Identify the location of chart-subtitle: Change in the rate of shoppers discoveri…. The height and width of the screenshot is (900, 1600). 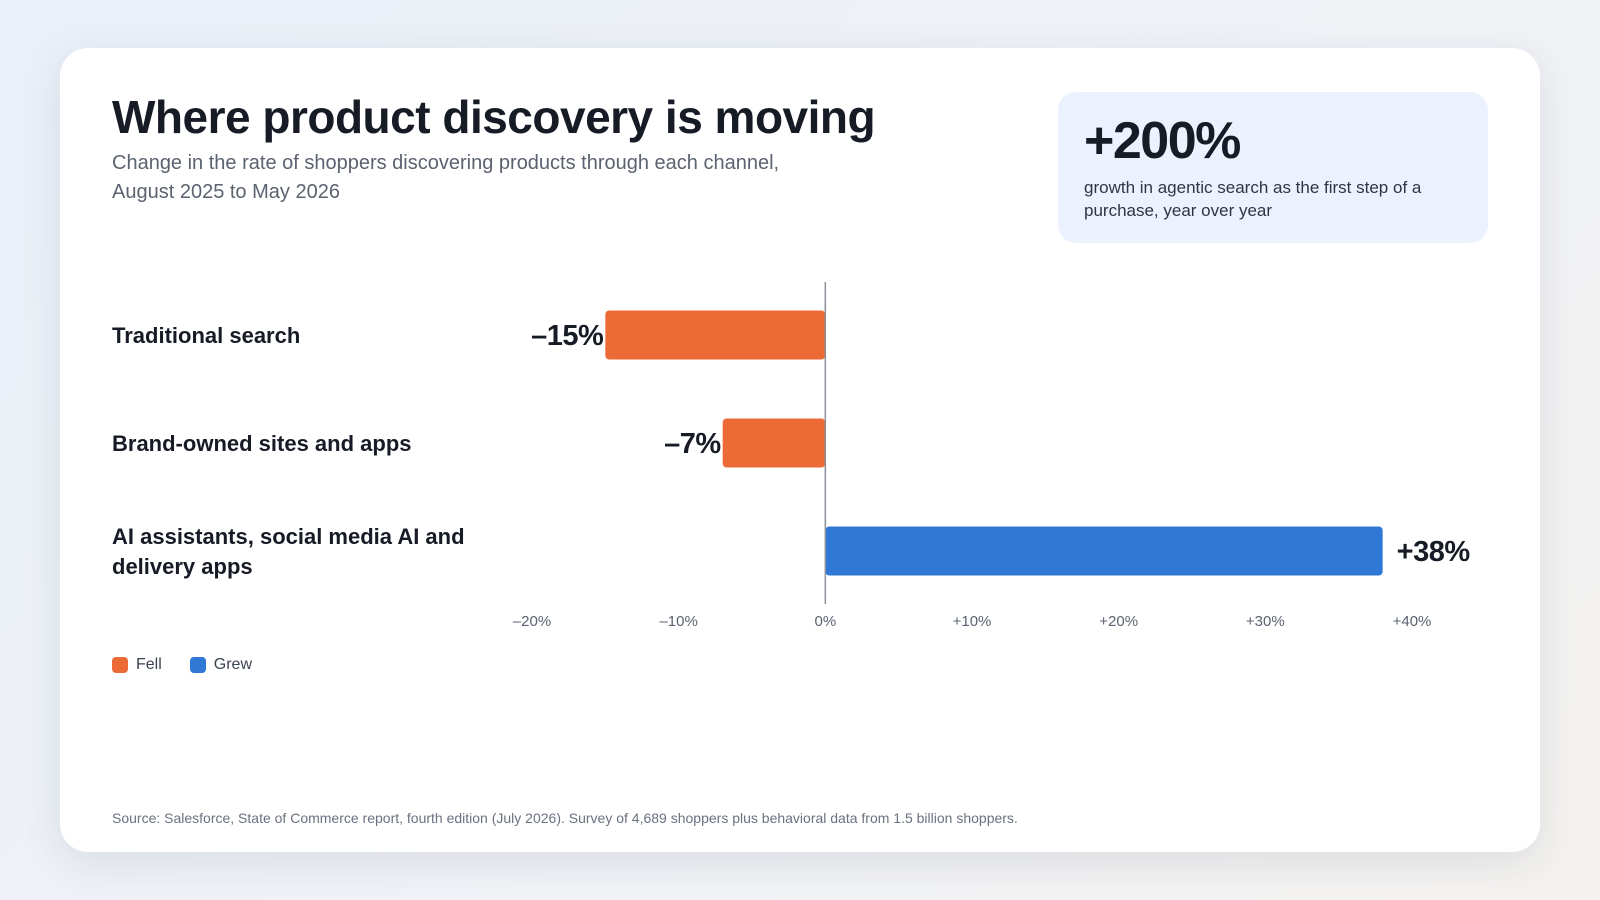
(446, 177).